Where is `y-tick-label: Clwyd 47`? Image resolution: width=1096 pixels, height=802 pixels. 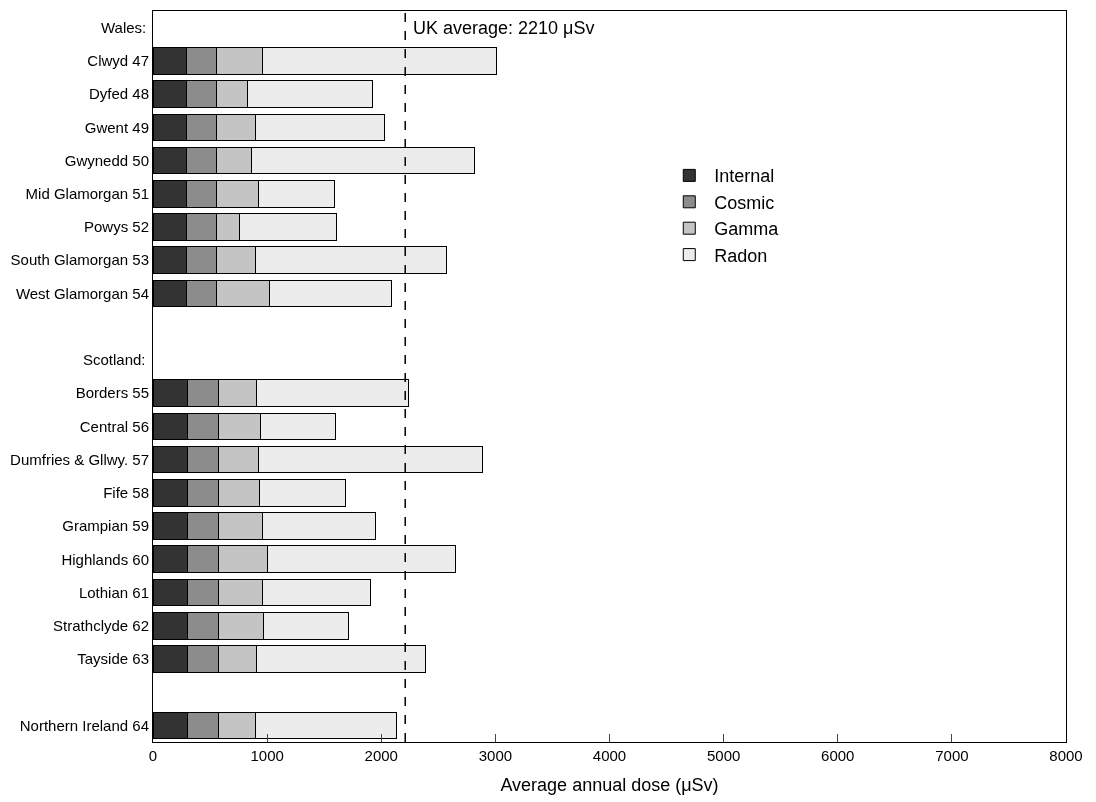
y-tick-label: Clwyd 47 is located at coordinates (118, 61).